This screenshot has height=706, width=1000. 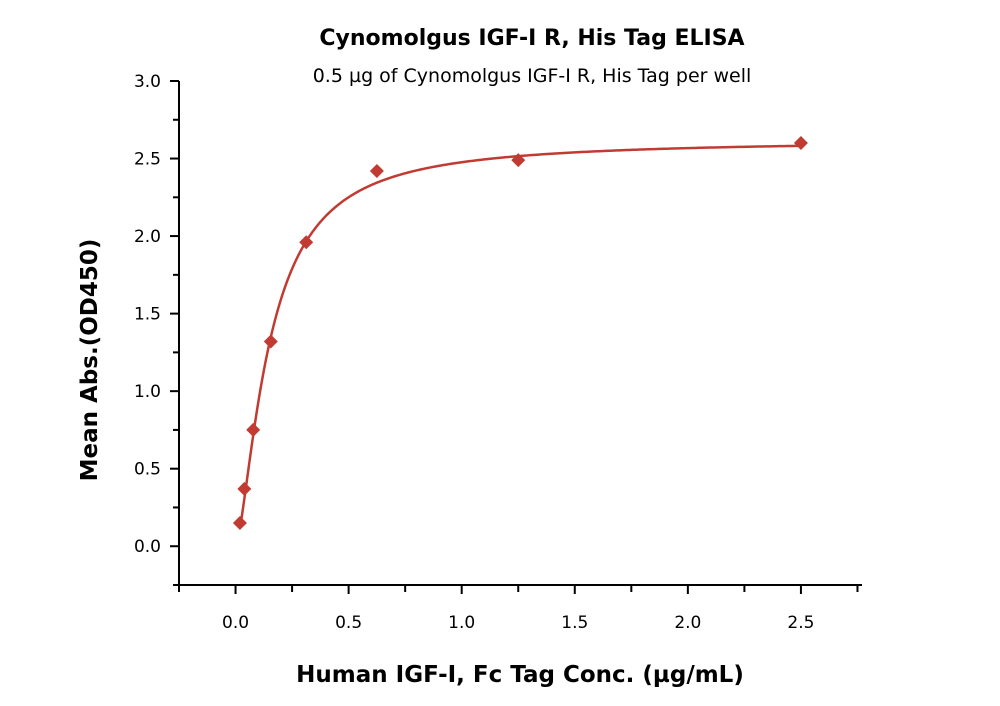 What do you see at coordinates (520, 675) in the screenshot?
I see `x-axis-label: Human IGF-I, Fc Tag Conc. (µg/mL)` at bounding box center [520, 675].